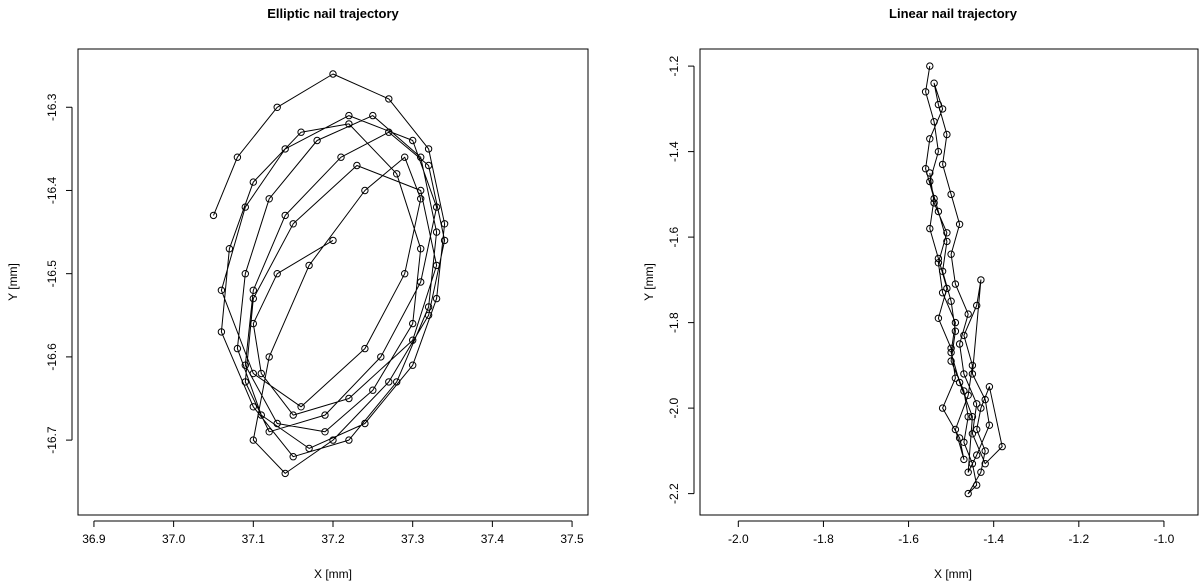 The image size is (1204, 583). What do you see at coordinates (333, 539) in the screenshot?
I see `elliptic-x-tick-label: 37.2` at bounding box center [333, 539].